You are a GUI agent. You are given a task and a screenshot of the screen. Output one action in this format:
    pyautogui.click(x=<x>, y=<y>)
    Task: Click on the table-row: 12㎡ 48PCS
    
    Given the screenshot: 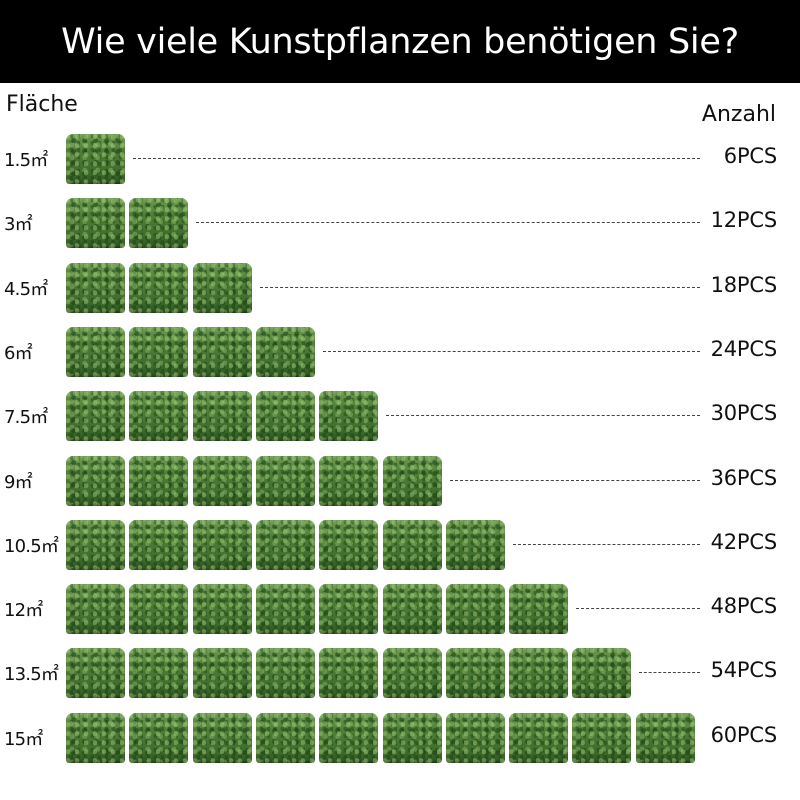 What is the action you would take?
    pyautogui.click(x=400, y=609)
    